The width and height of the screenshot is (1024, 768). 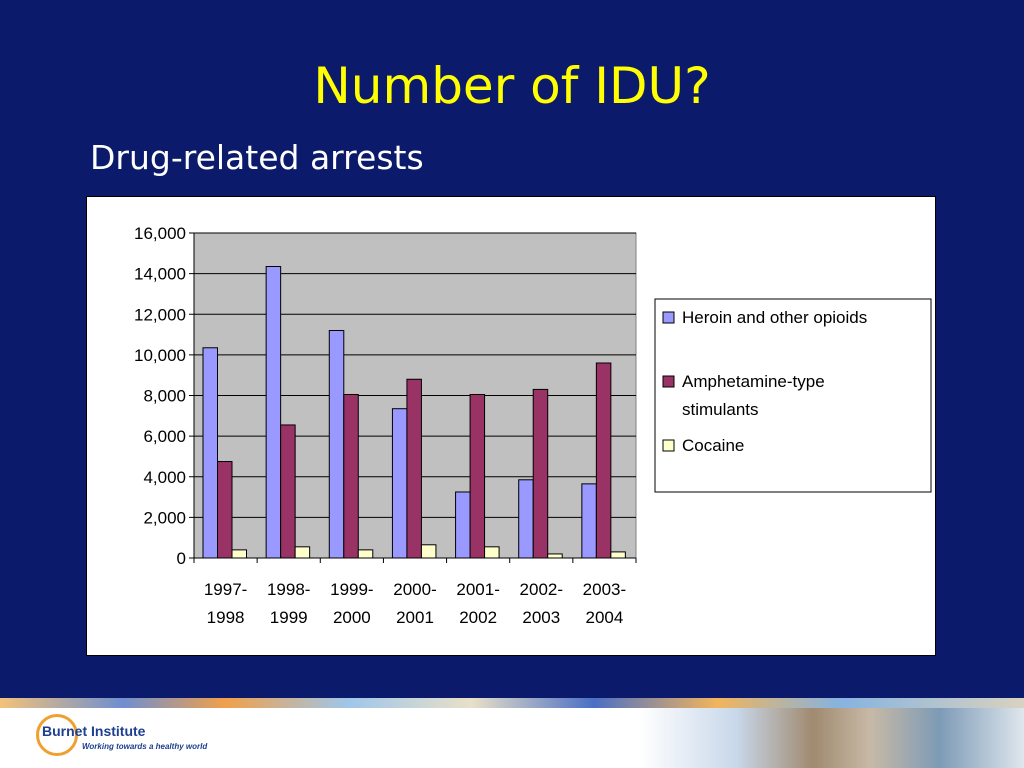 What do you see at coordinates (225, 603) in the screenshot?
I see `x-tick-label: 1997-1998` at bounding box center [225, 603].